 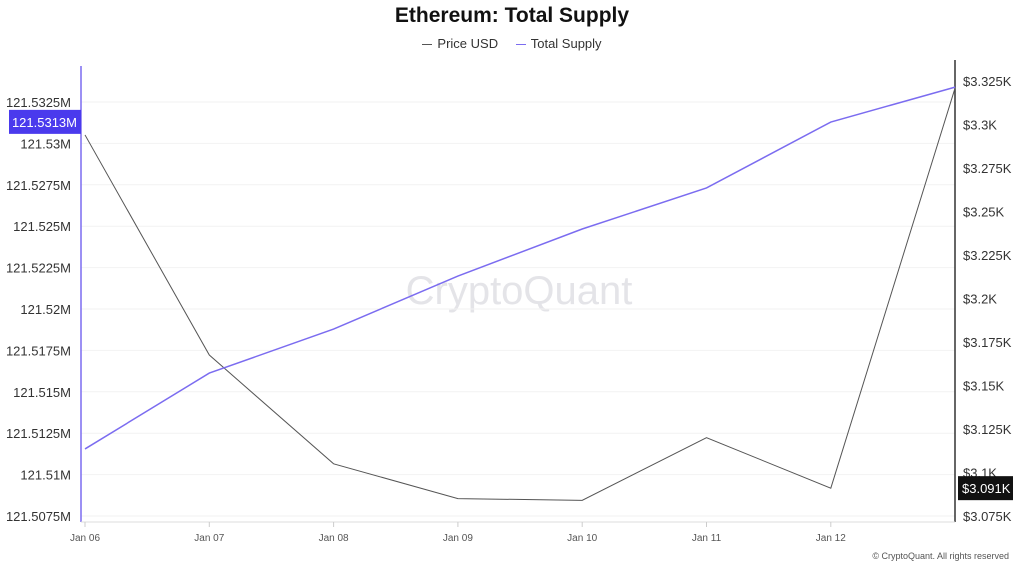 What do you see at coordinates (38, 516) in the screenshot?
I see `left-tick-label: 121.5075M` at bounding box center [38, 516].